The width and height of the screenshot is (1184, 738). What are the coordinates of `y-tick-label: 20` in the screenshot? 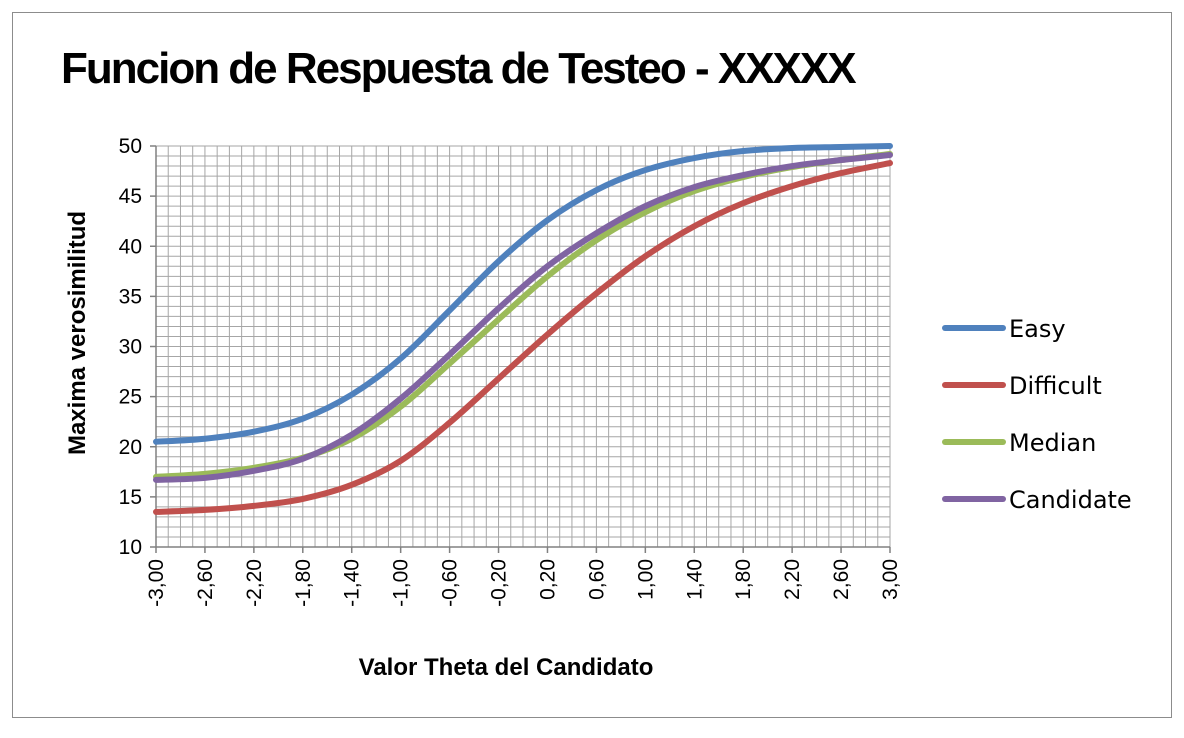 It's located at (130, 447).